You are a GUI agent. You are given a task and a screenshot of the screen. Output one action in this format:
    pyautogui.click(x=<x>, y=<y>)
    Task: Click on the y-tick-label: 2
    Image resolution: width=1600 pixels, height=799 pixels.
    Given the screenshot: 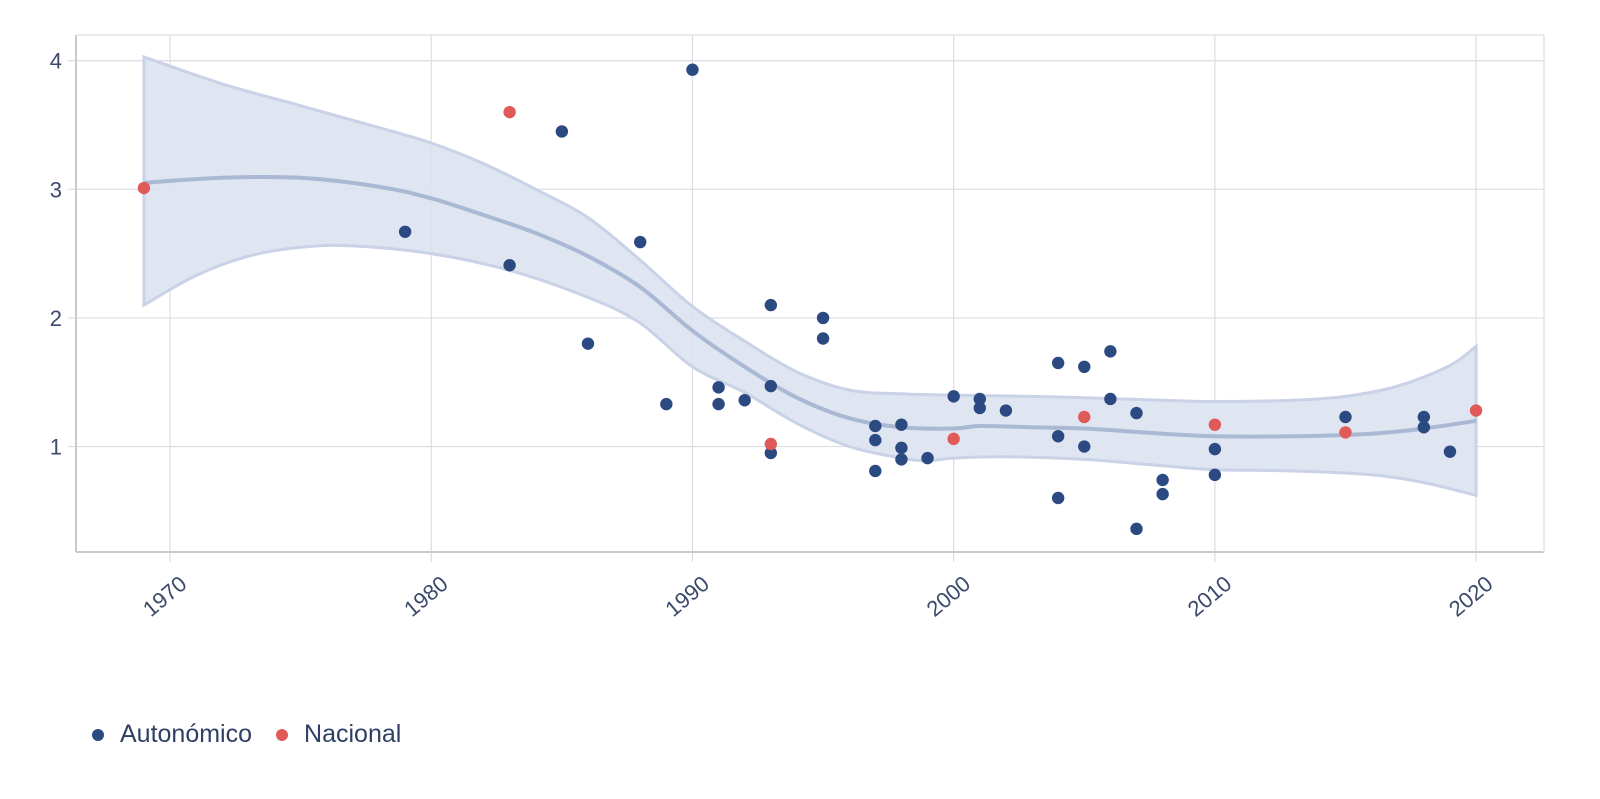 What is the action you would take?
    pyautogui.click(x=56, y=318)
    